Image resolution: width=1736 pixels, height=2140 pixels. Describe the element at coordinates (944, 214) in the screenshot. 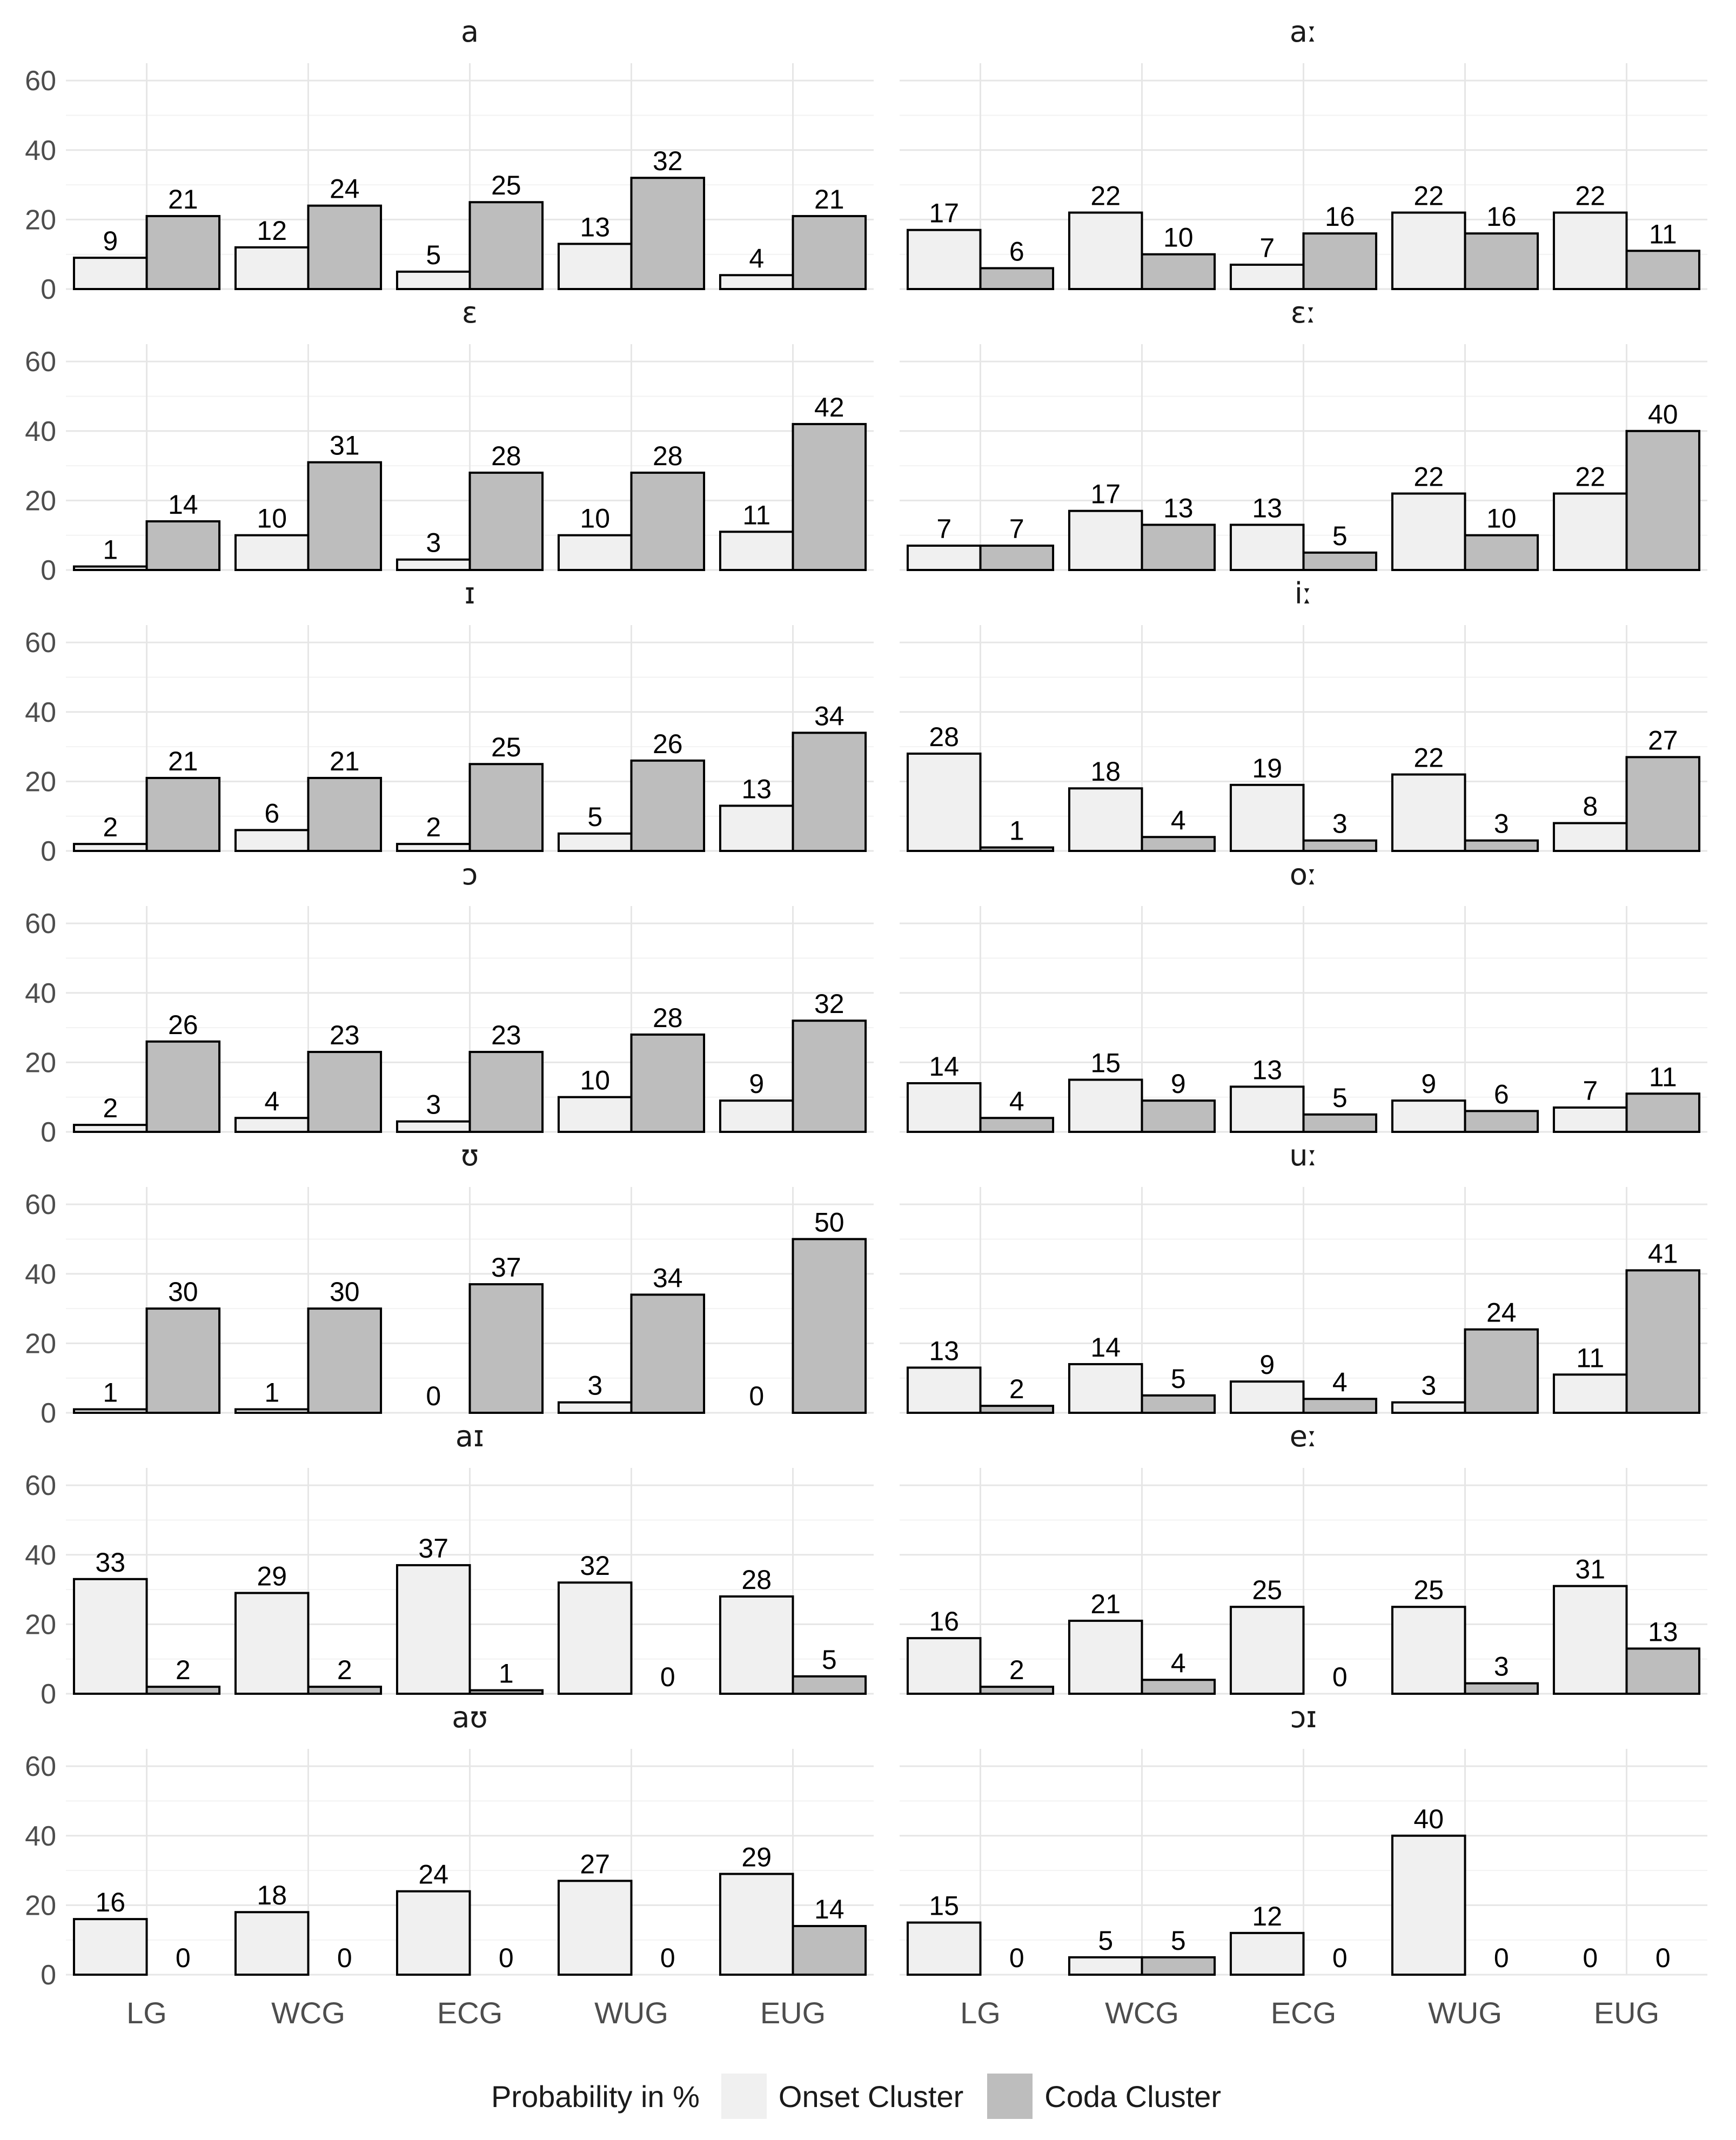

I see `data-label-onset: 17` at that location.